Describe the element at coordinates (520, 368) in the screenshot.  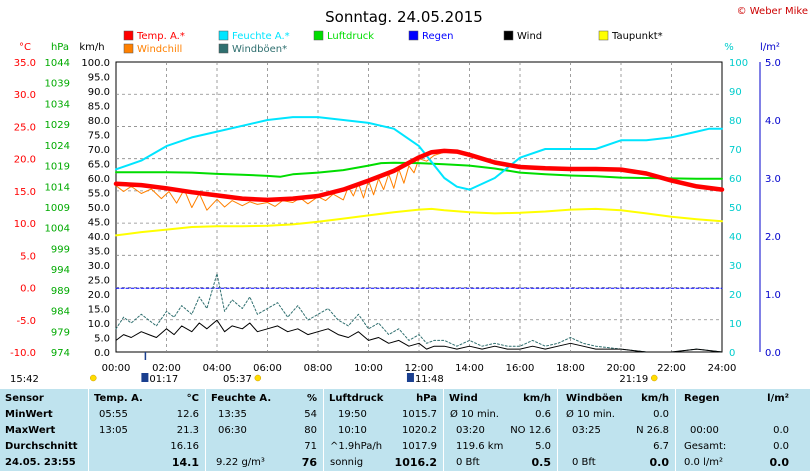
I see `x-tick-label: 16:00` at that location.